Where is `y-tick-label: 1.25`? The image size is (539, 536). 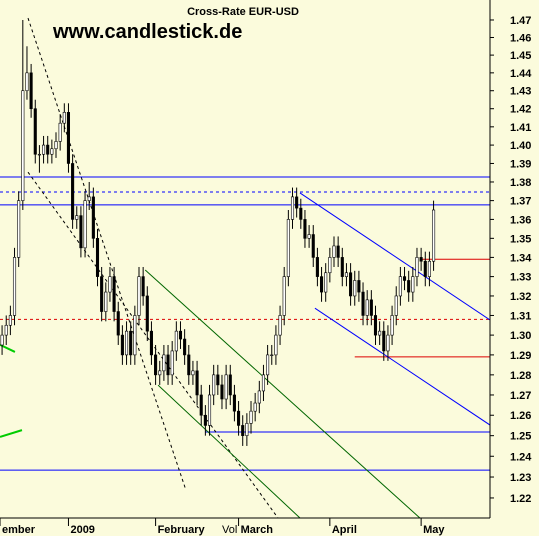 y-tick-label: 1.25 is located at coordinates (520, 437).